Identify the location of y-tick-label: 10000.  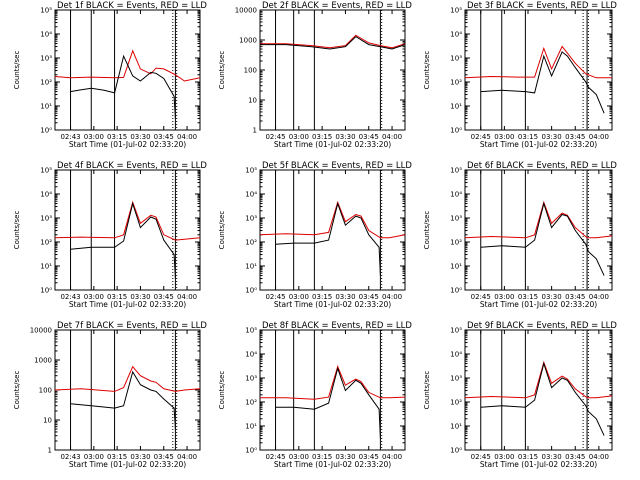
(246, 11).